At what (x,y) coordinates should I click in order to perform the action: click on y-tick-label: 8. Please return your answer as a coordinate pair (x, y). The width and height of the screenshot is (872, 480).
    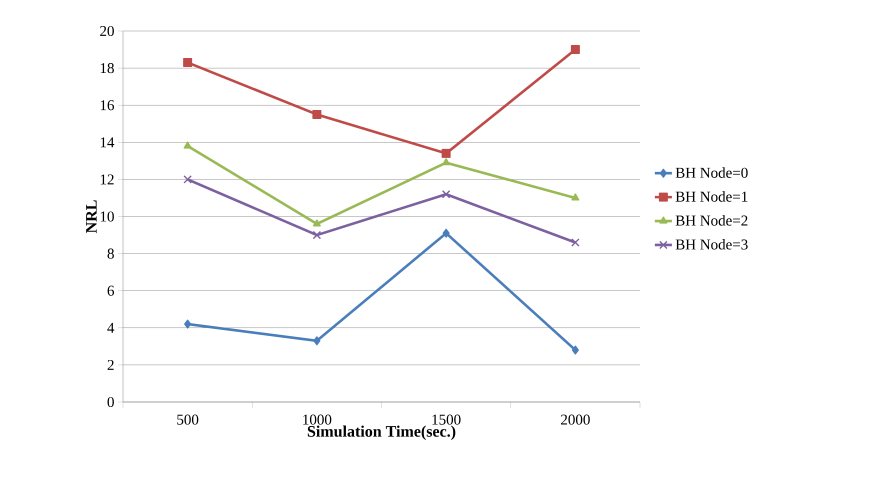
    Looking at the image, I should click on (111, 253).